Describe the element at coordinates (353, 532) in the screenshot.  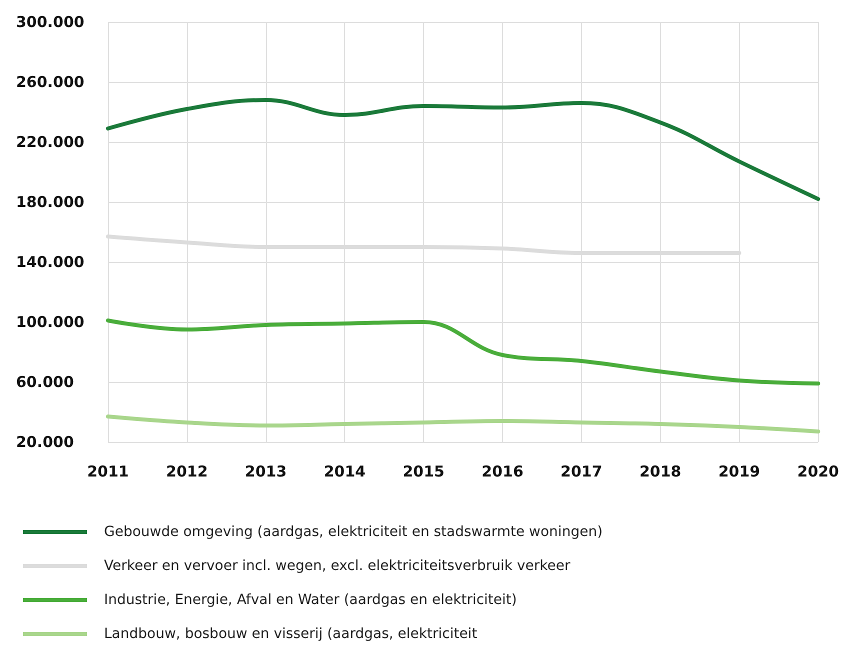
I see `legend-label: Gebouwde omgeving (aardgas, elektriciteit en stadswarmte woningen)` at that location.